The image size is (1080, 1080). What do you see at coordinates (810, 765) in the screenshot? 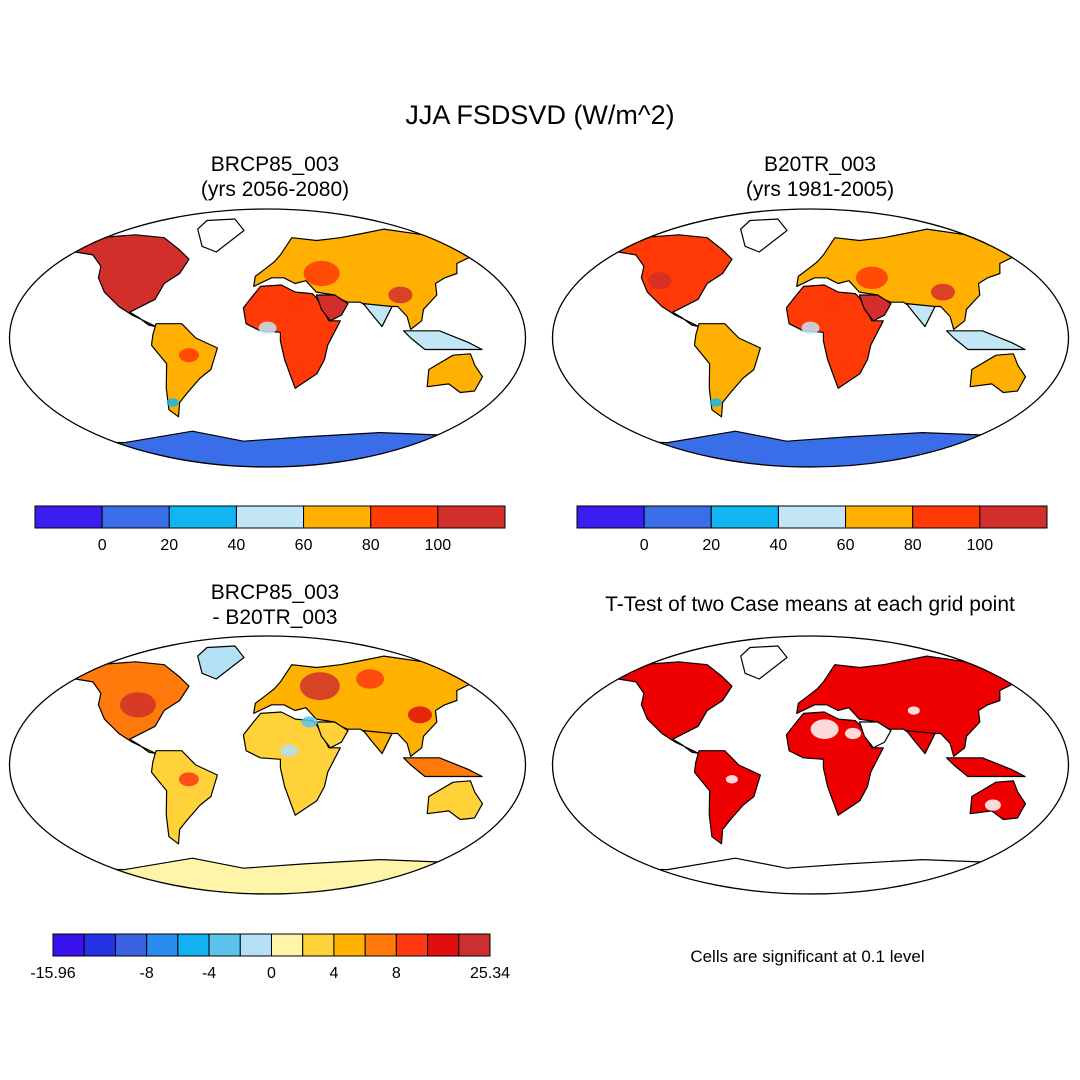
I see `map-panel-br` at bounding box center [810, 765].